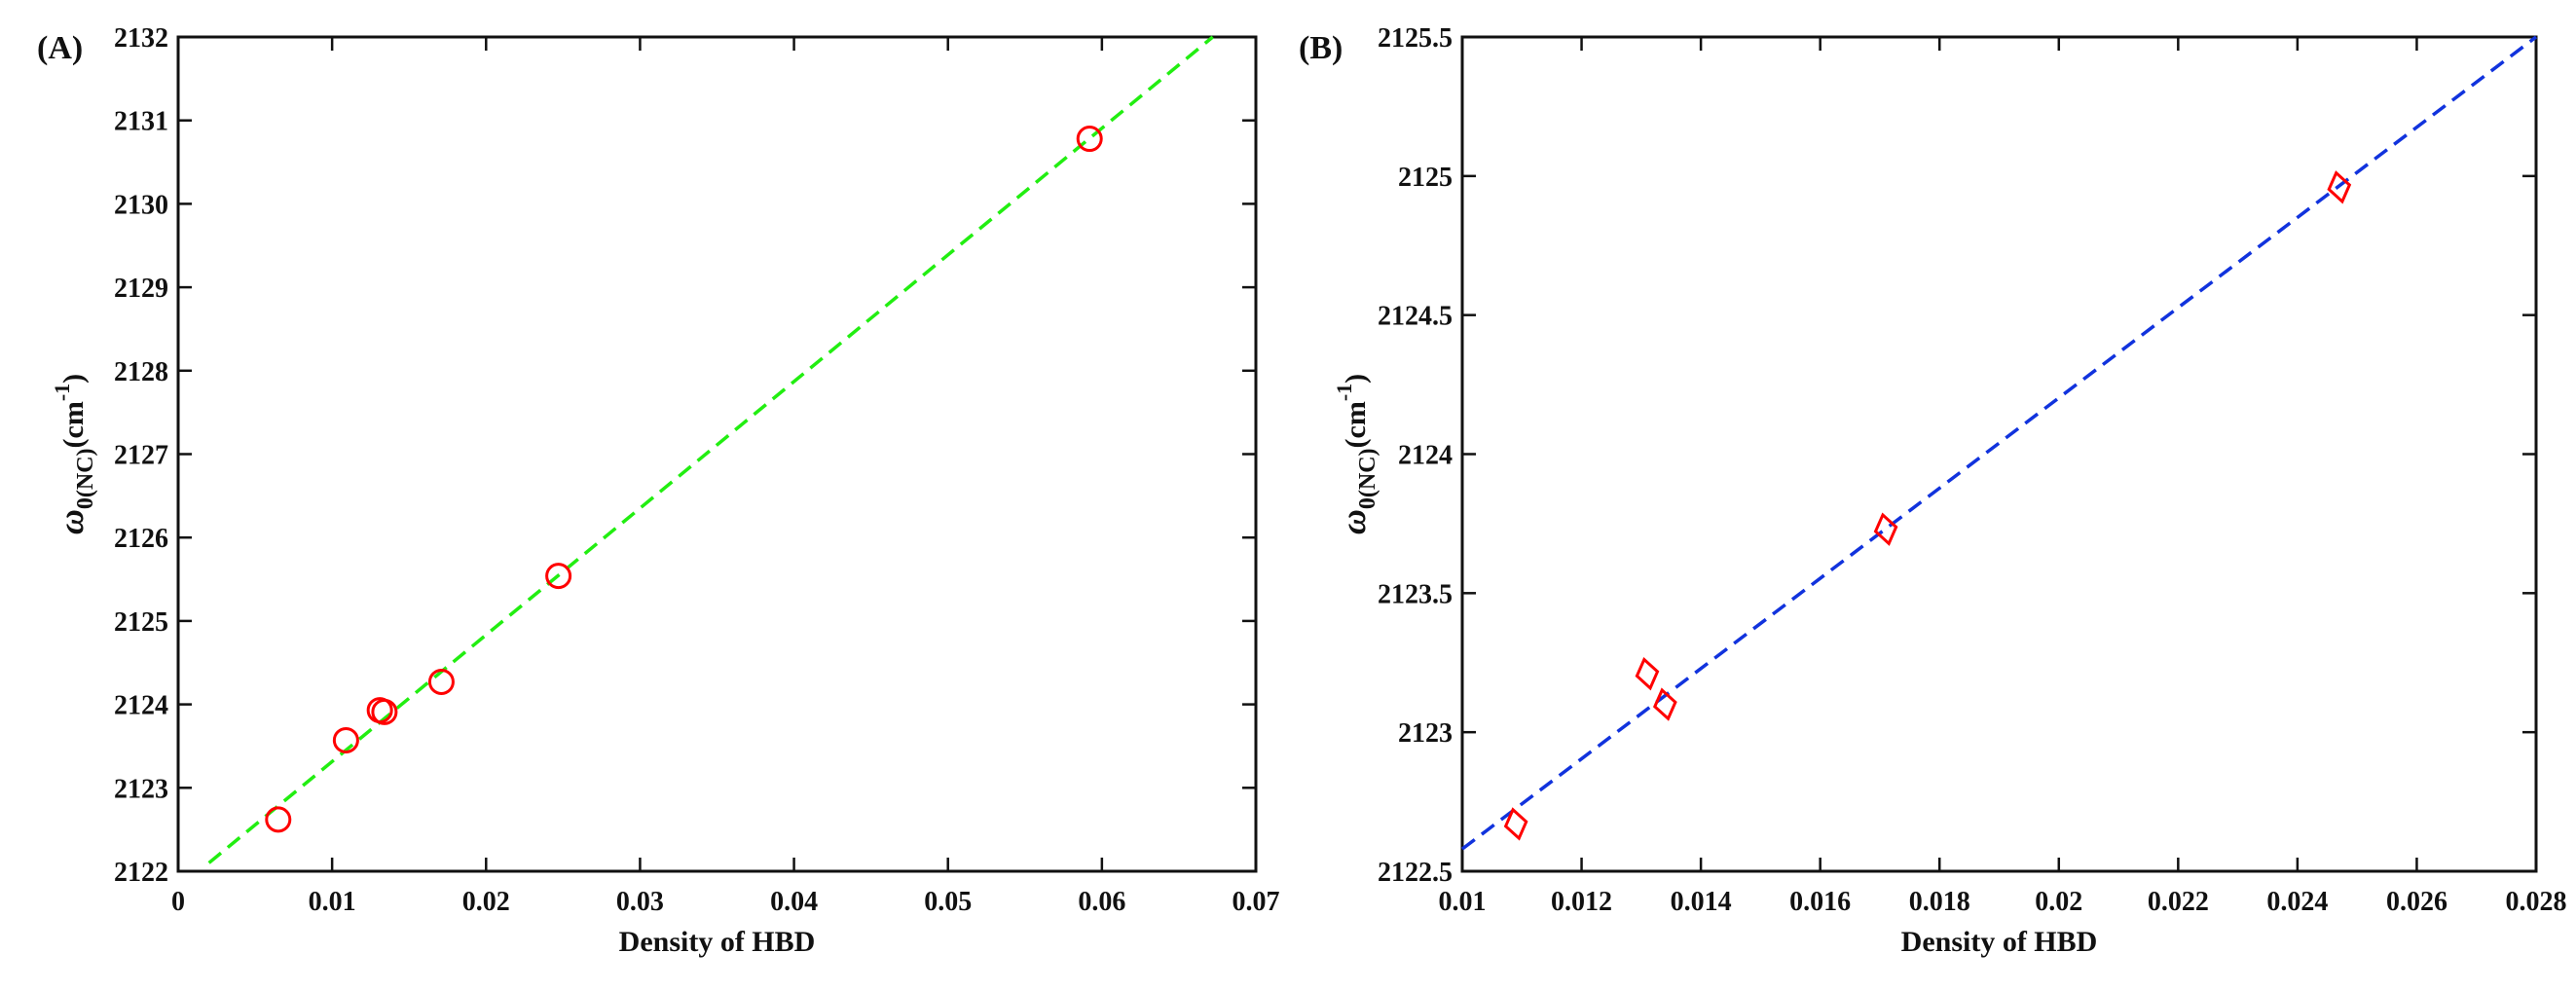  Describe the element at coordinates (141, 289) in the screenshot. I see `panel-a-y-tick-label: 2129` at that location.